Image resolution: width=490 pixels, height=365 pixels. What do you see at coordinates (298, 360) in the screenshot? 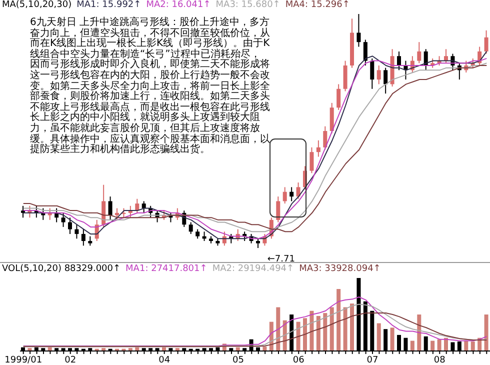
I see `x-tick-label: 06` at bounding box center [298, 360].